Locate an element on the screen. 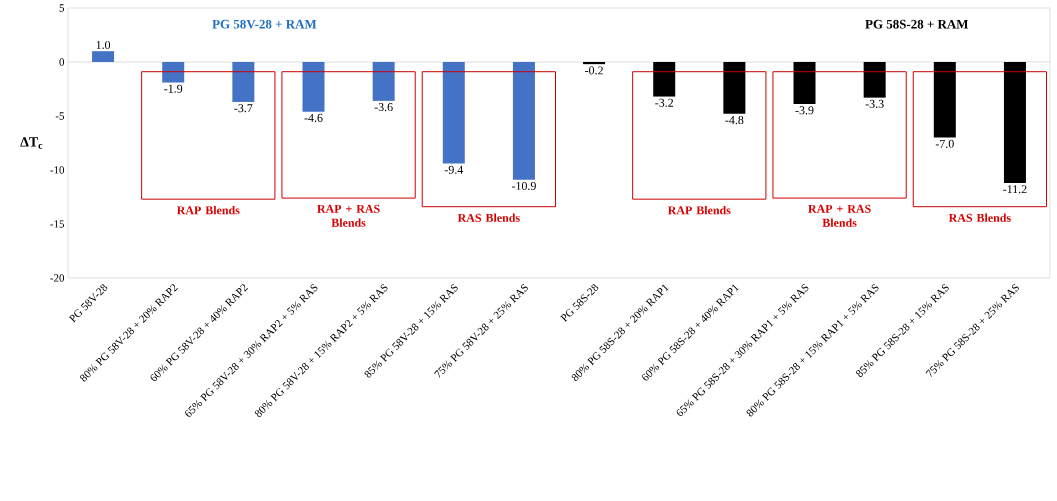 The height and width of the screenshot is (501, 1057). y-tick-label: -15 is located at coordinates (57, 224).